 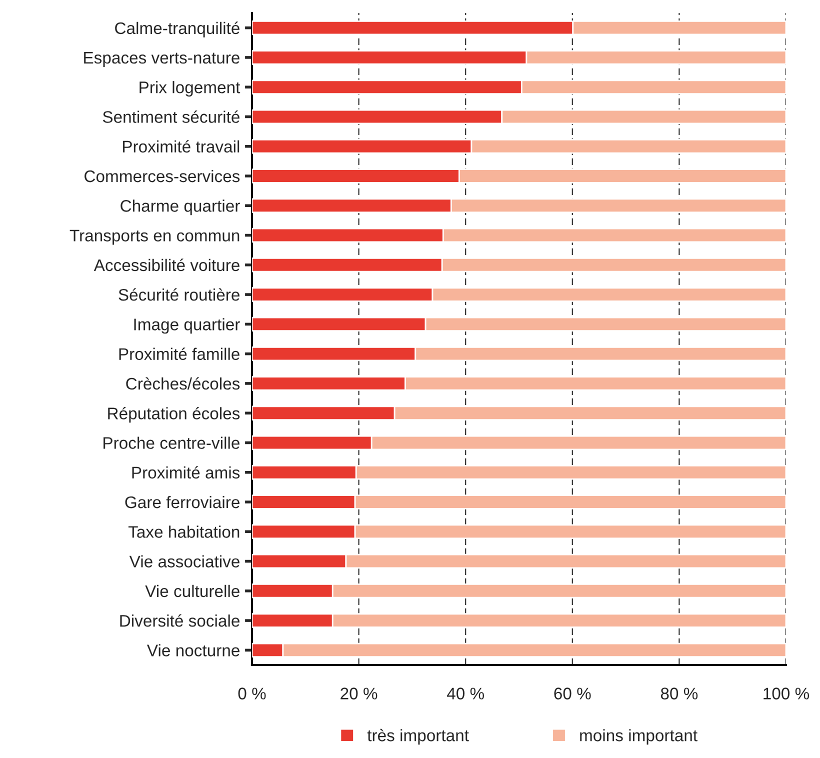 I want to click on y-tick-label: Image quartier, so click(x=187, y=326).